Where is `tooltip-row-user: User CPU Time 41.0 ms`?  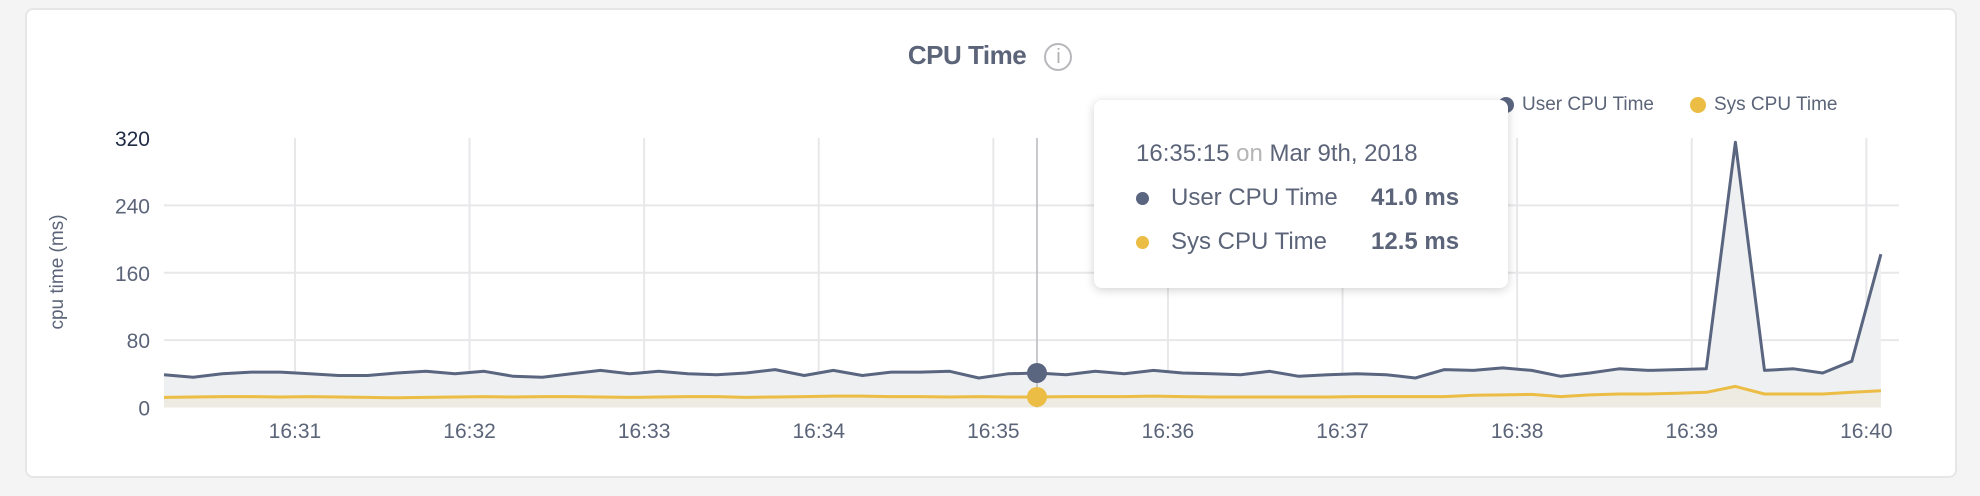
tooltip-row-user: User CPU Time 41.0 ms is located at coordinates (1322, 198).